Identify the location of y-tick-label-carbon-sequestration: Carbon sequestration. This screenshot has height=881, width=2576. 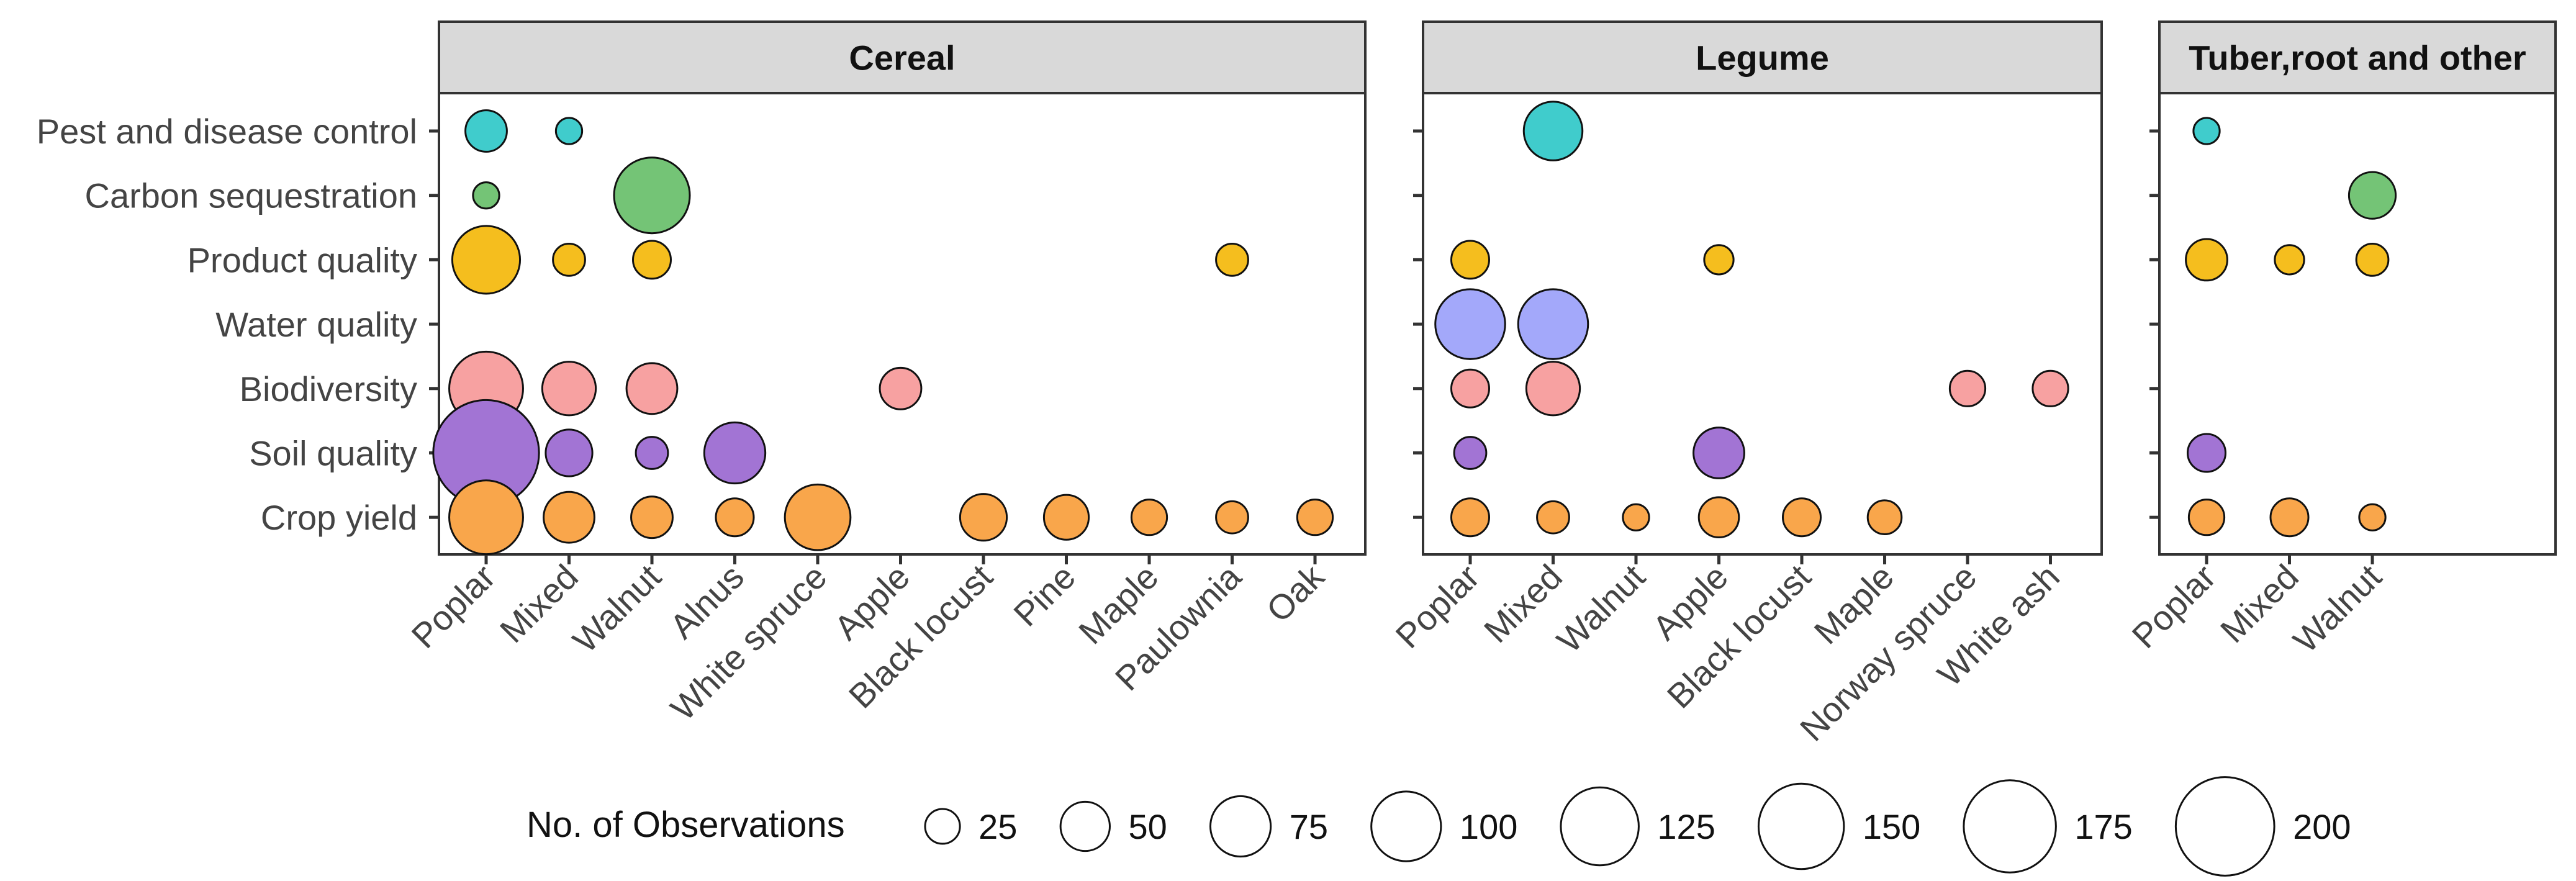
(251, 195).